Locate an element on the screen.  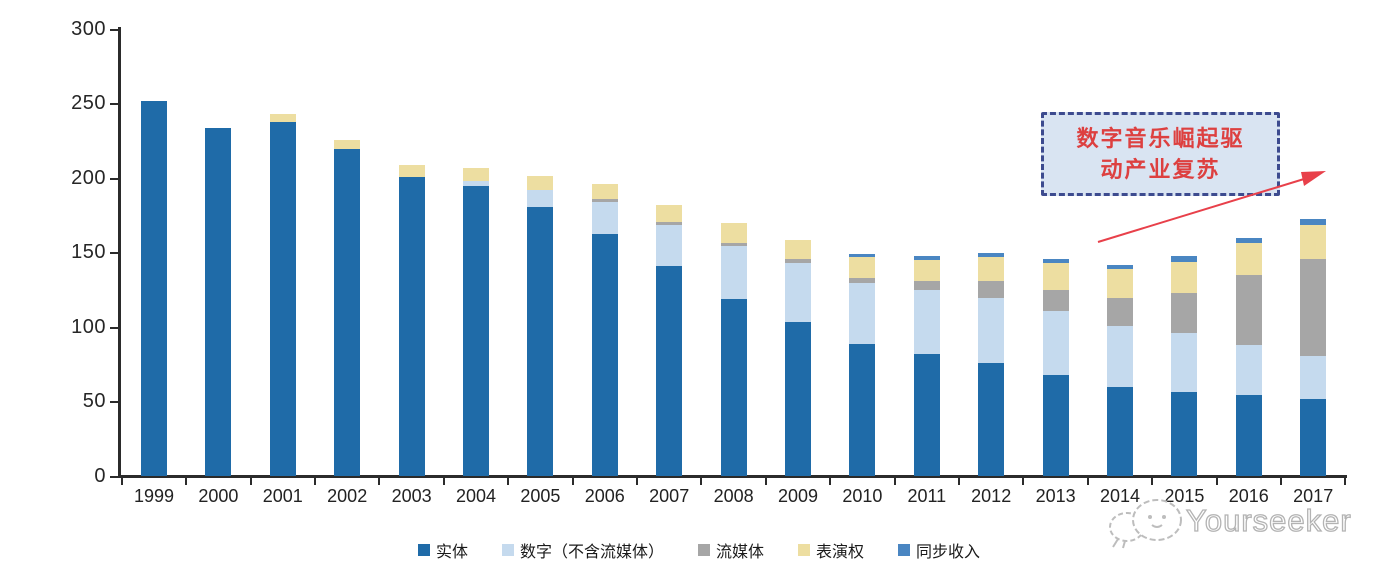
x-axis-label-2015: 2015 is located at coordinates (1184, 496).